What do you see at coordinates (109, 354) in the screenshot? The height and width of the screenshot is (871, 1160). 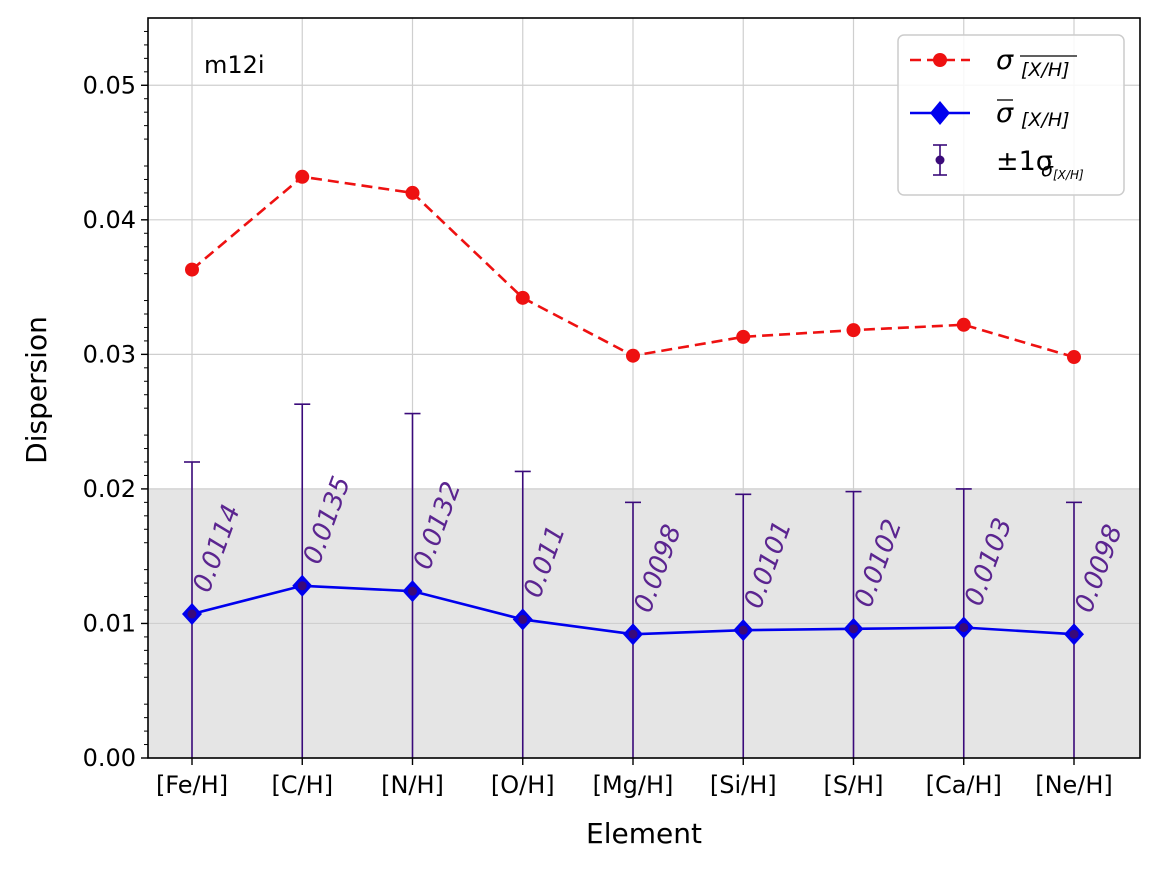 I see `y-tick-label: 0.03` at bounding box center [109, 354].